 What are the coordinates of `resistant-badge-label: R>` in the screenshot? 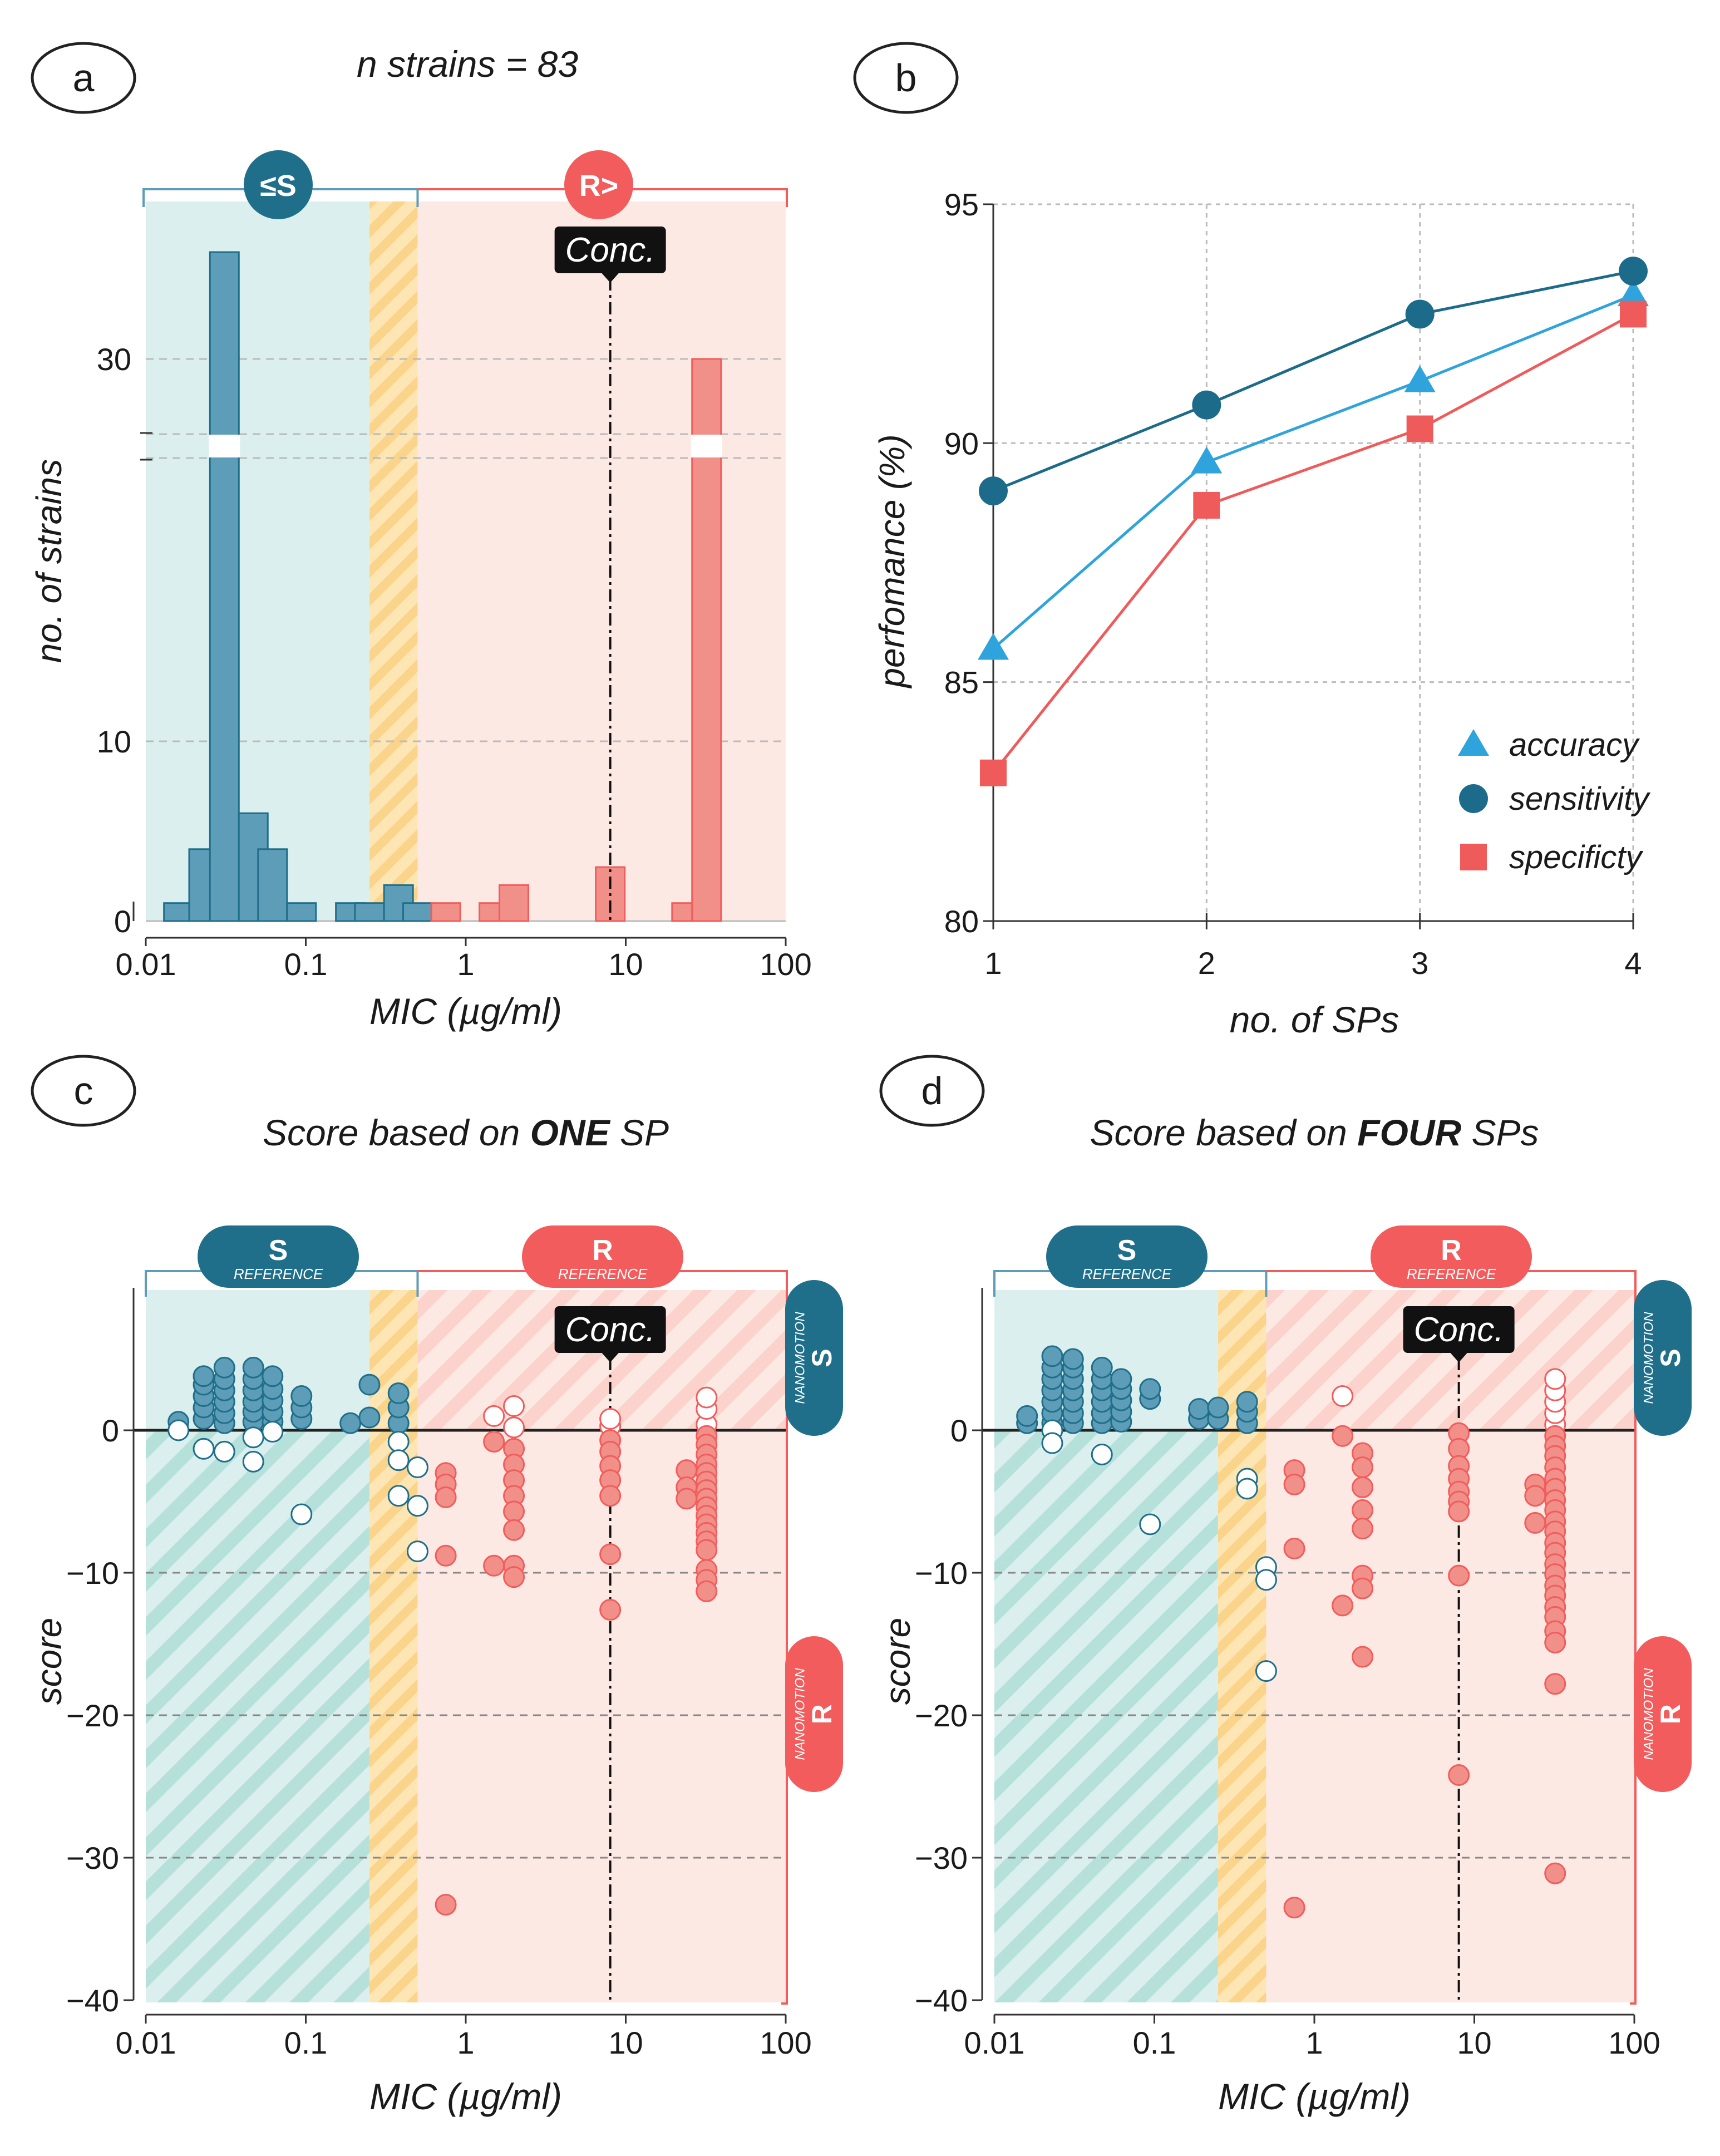 It's located at (599, 186).